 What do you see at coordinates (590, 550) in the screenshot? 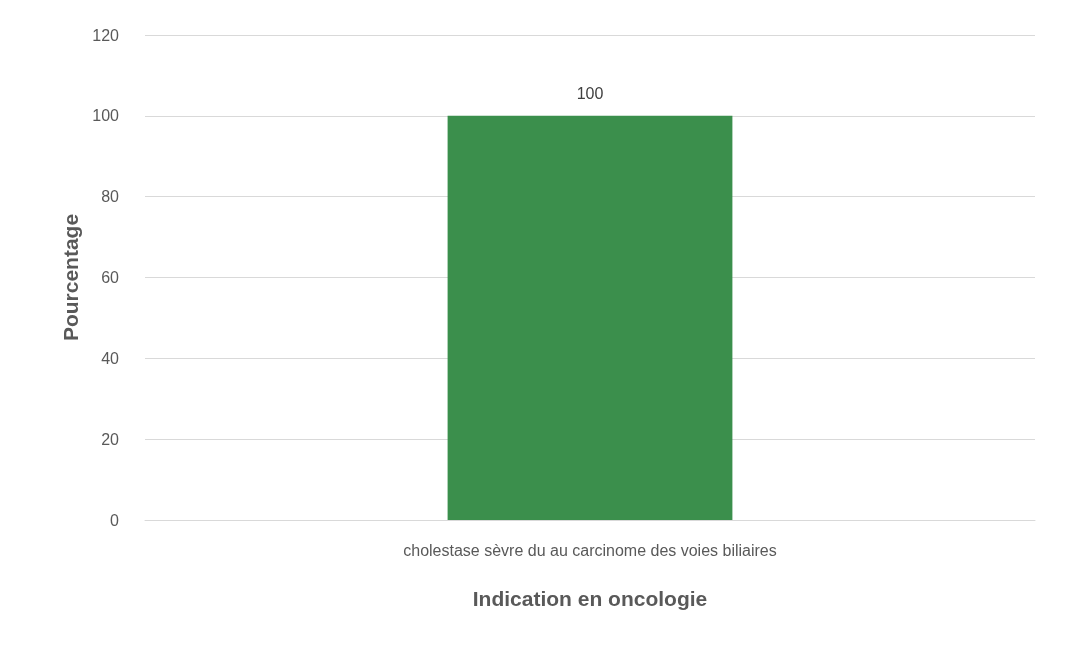
I see `x-tick-label: cholestase sèvre du au carcinome des voies biliaires` at bounding box center [590, 550].